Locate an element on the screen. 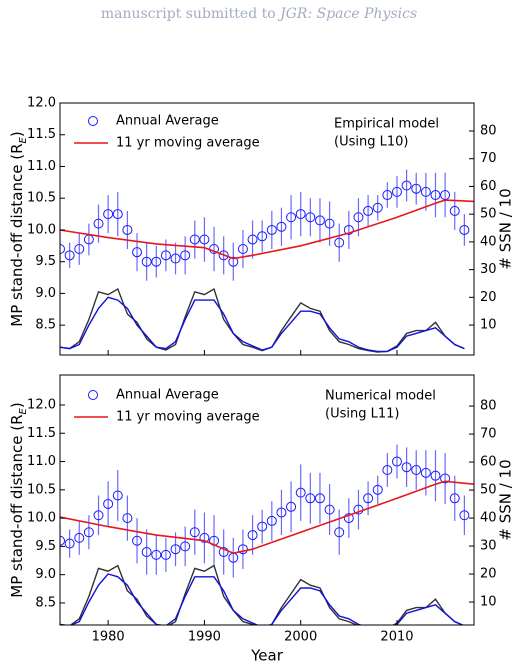 This screenshot has height=668, width=519. y-axis-label: MP stand-off distance (RE) is located at coordinates (18, 499).